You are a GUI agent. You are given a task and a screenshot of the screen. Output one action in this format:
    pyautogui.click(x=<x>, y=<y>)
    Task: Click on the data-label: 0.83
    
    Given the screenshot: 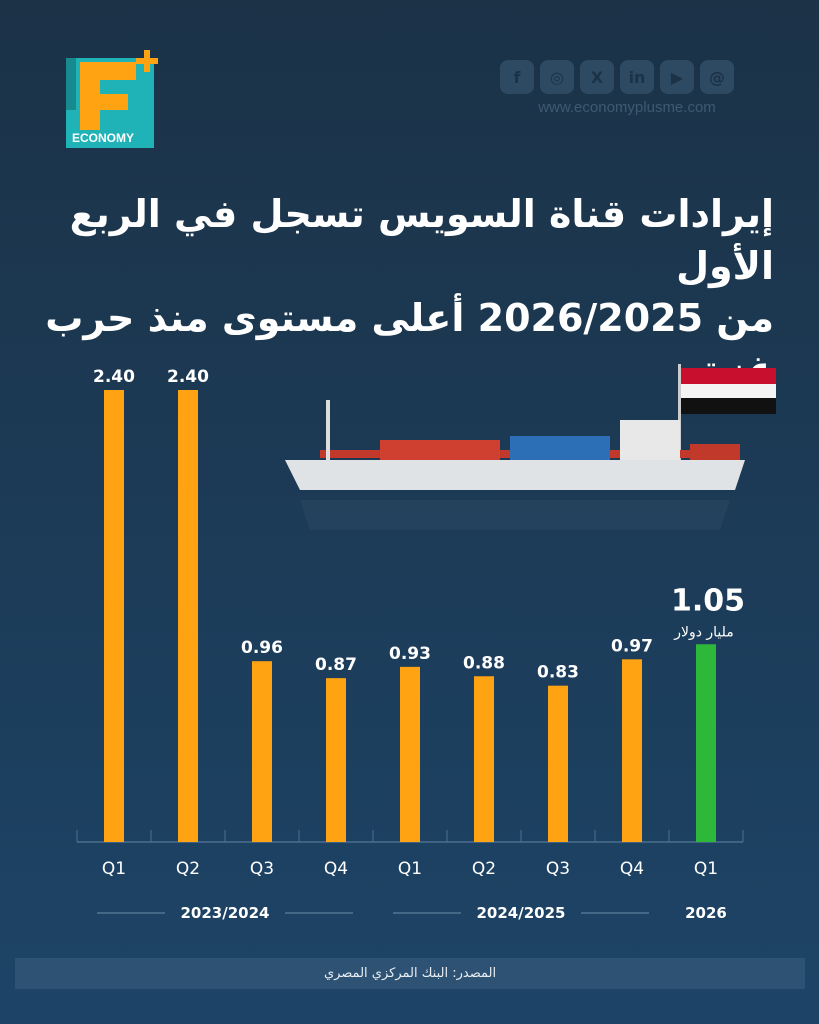 What is the action you would take?
    pyautogui.click(x=558, y=673)
    